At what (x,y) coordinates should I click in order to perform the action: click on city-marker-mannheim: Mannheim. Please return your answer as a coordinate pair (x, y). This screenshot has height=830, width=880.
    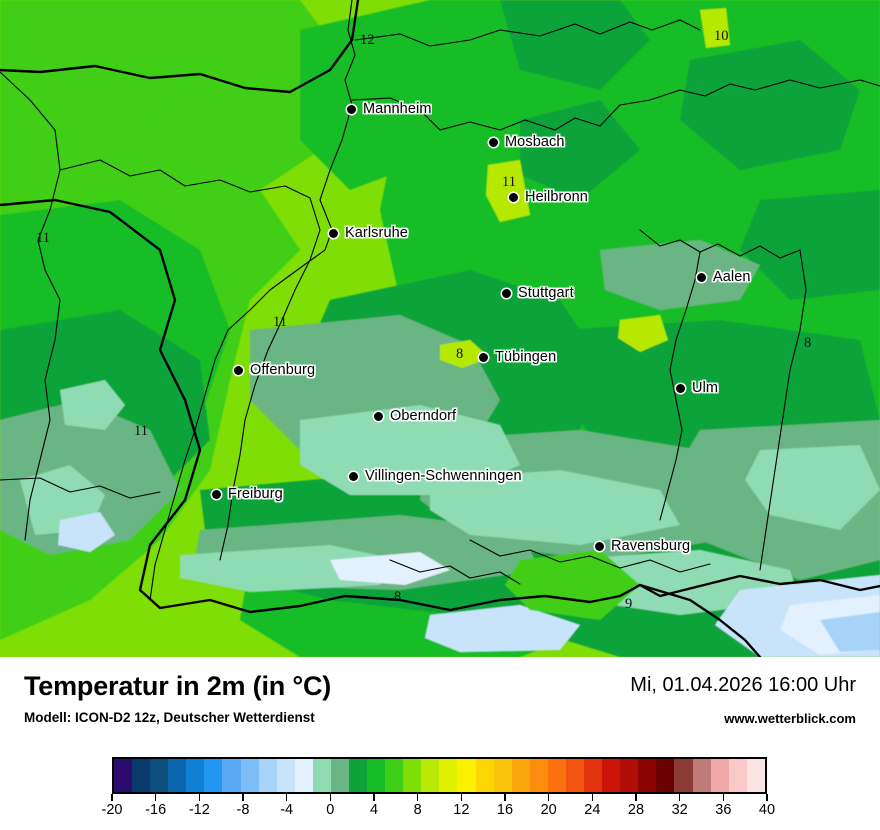
    Looking at the image, I should click on (389, 109).